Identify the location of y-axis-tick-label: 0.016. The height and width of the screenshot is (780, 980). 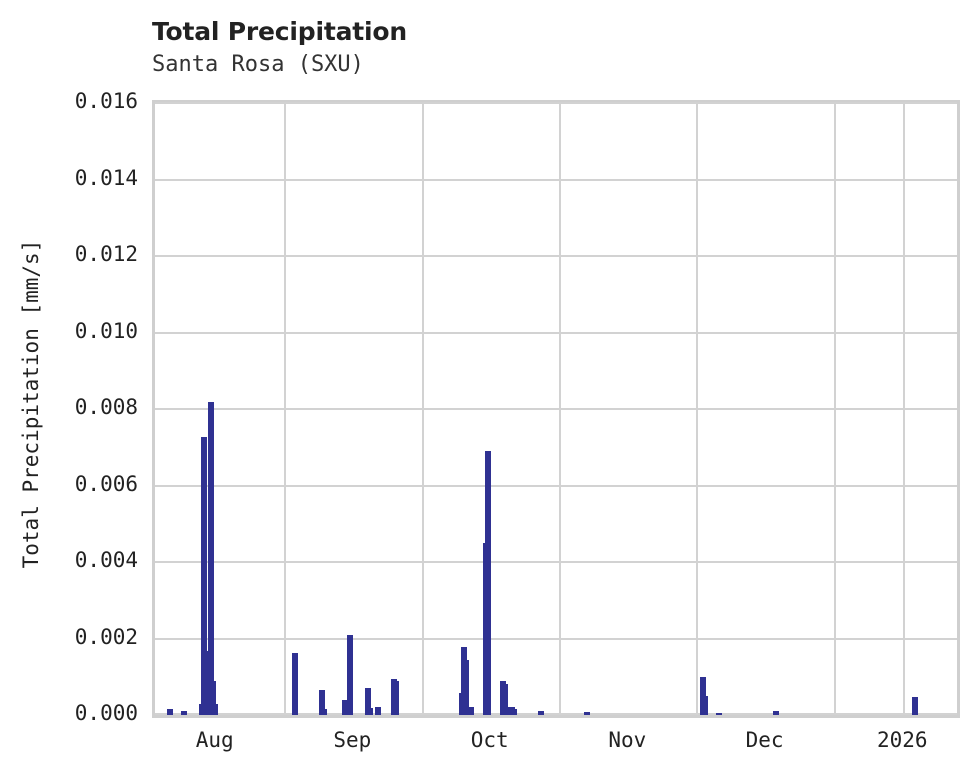
(106, 101).